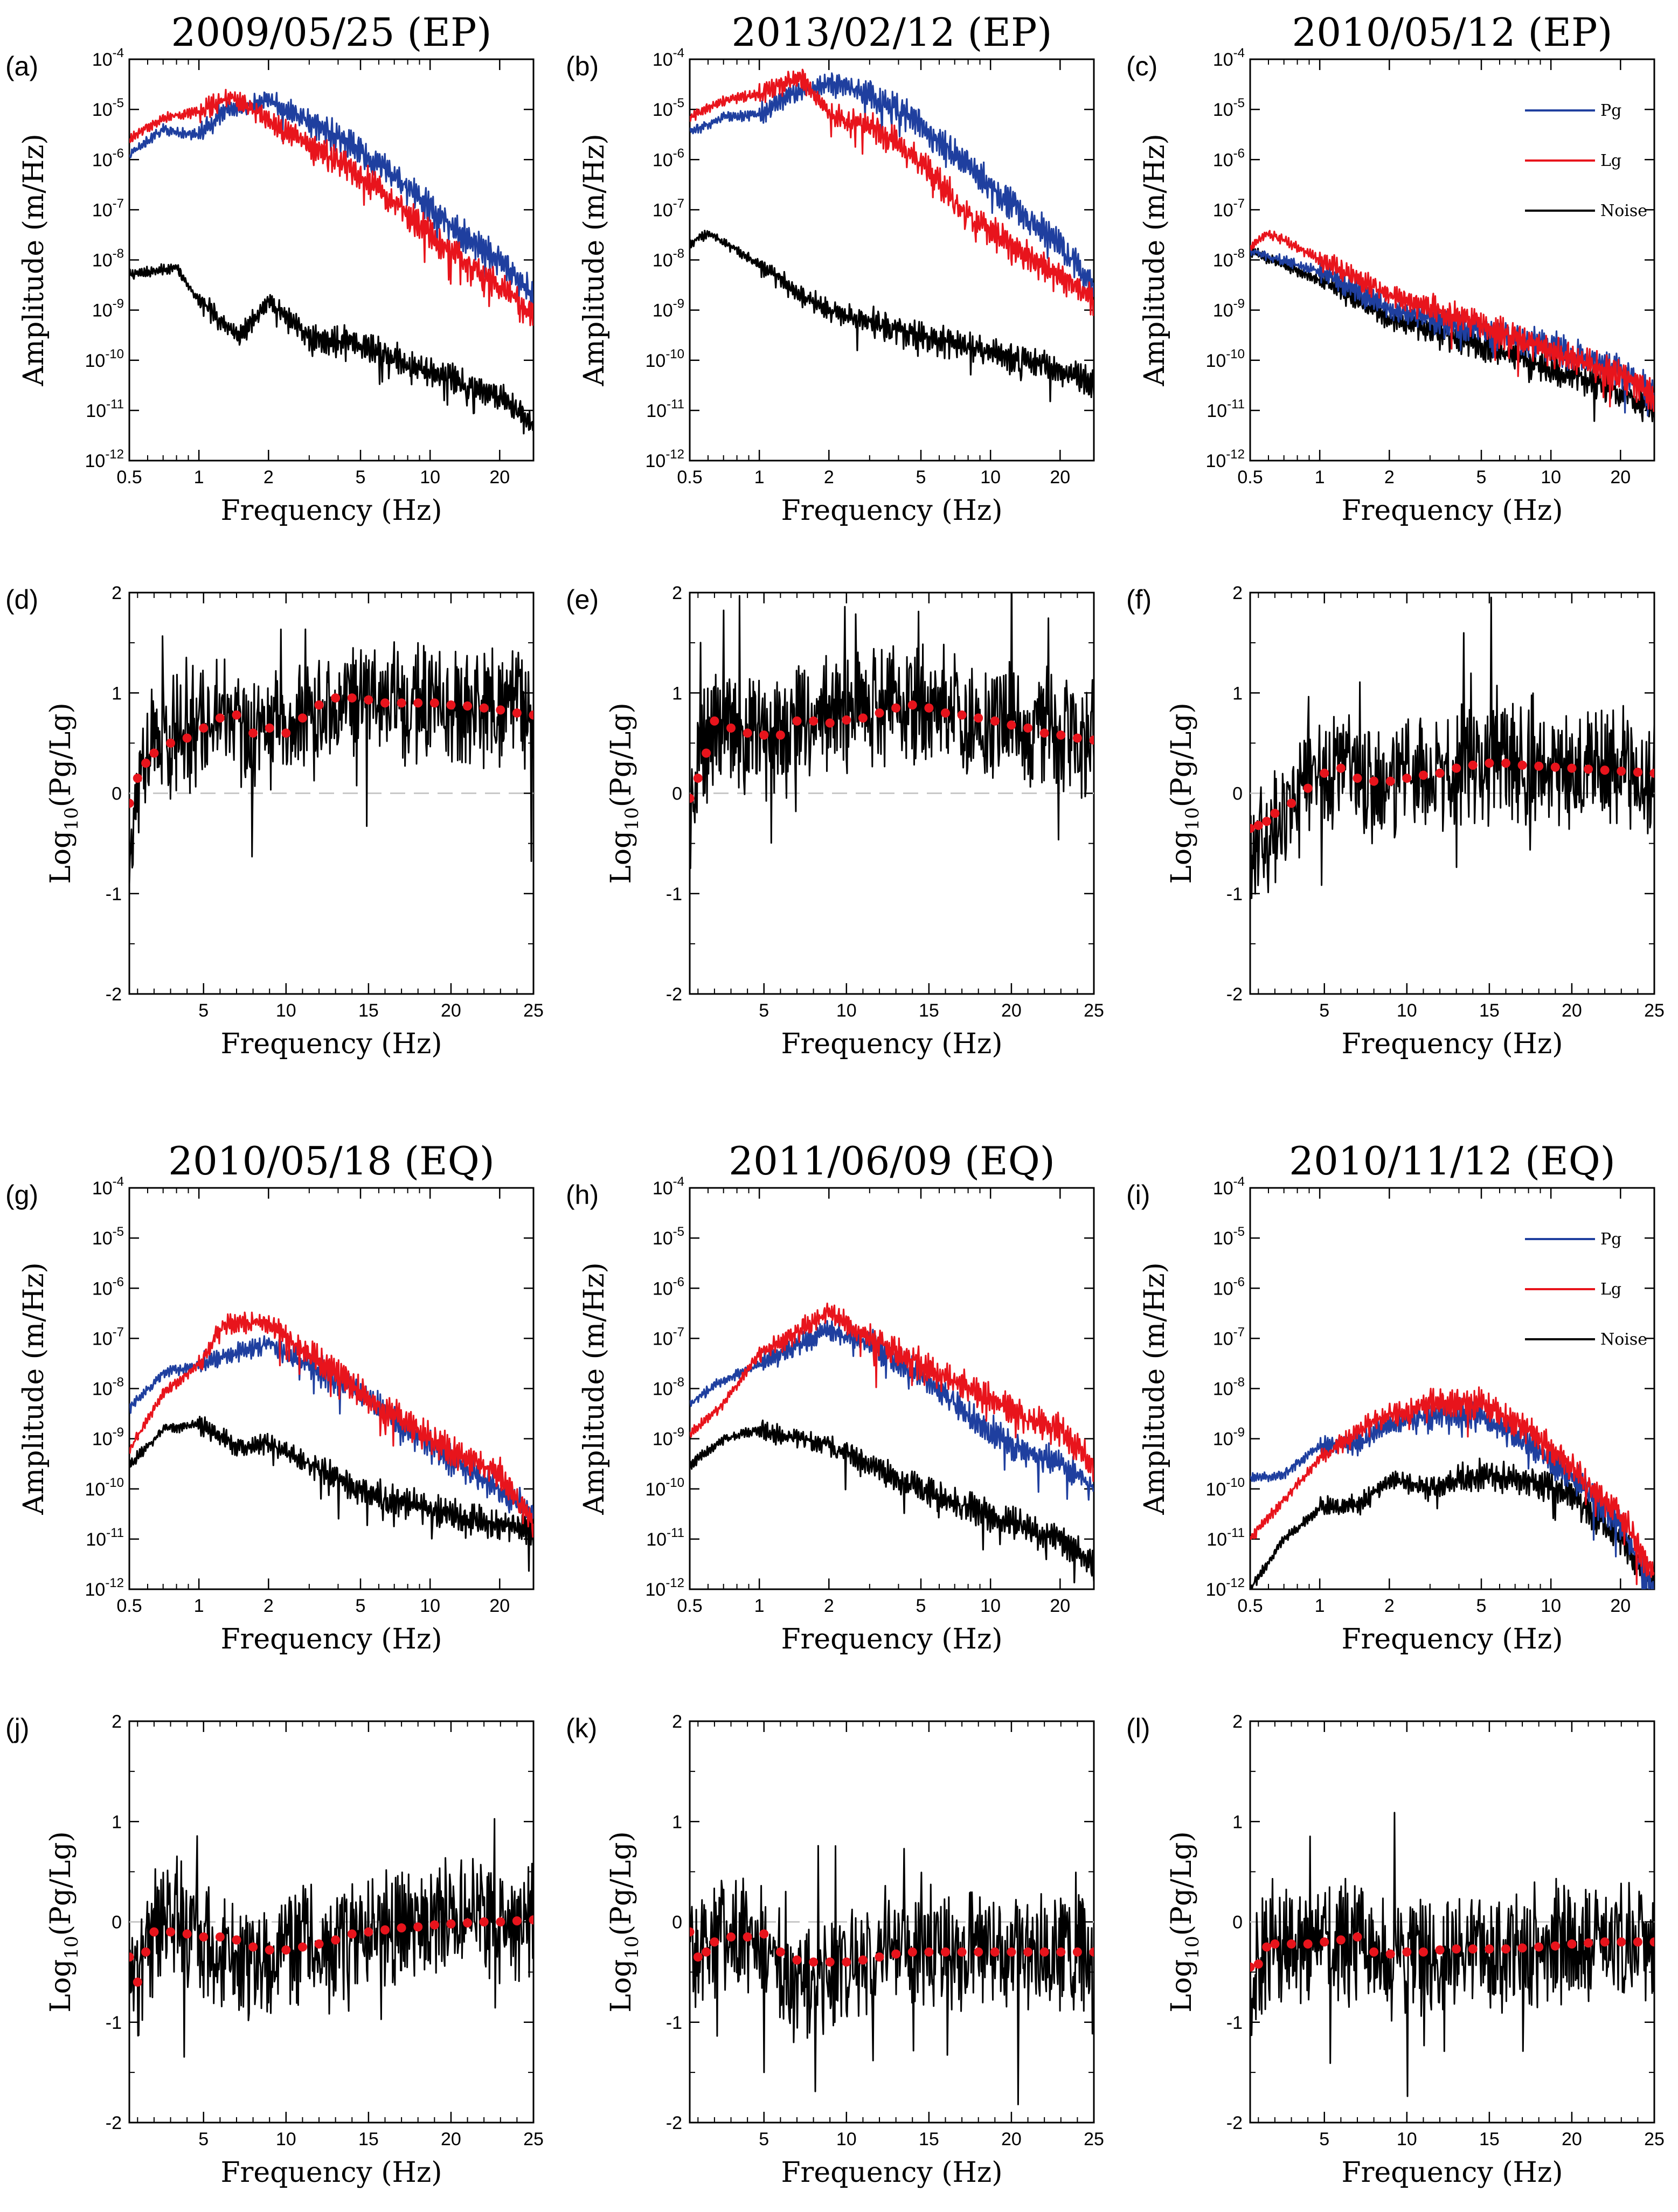 The height and width of the screenshot is (2212, 1678). I want to click on panel-letter: (f), so click(1139, 600).